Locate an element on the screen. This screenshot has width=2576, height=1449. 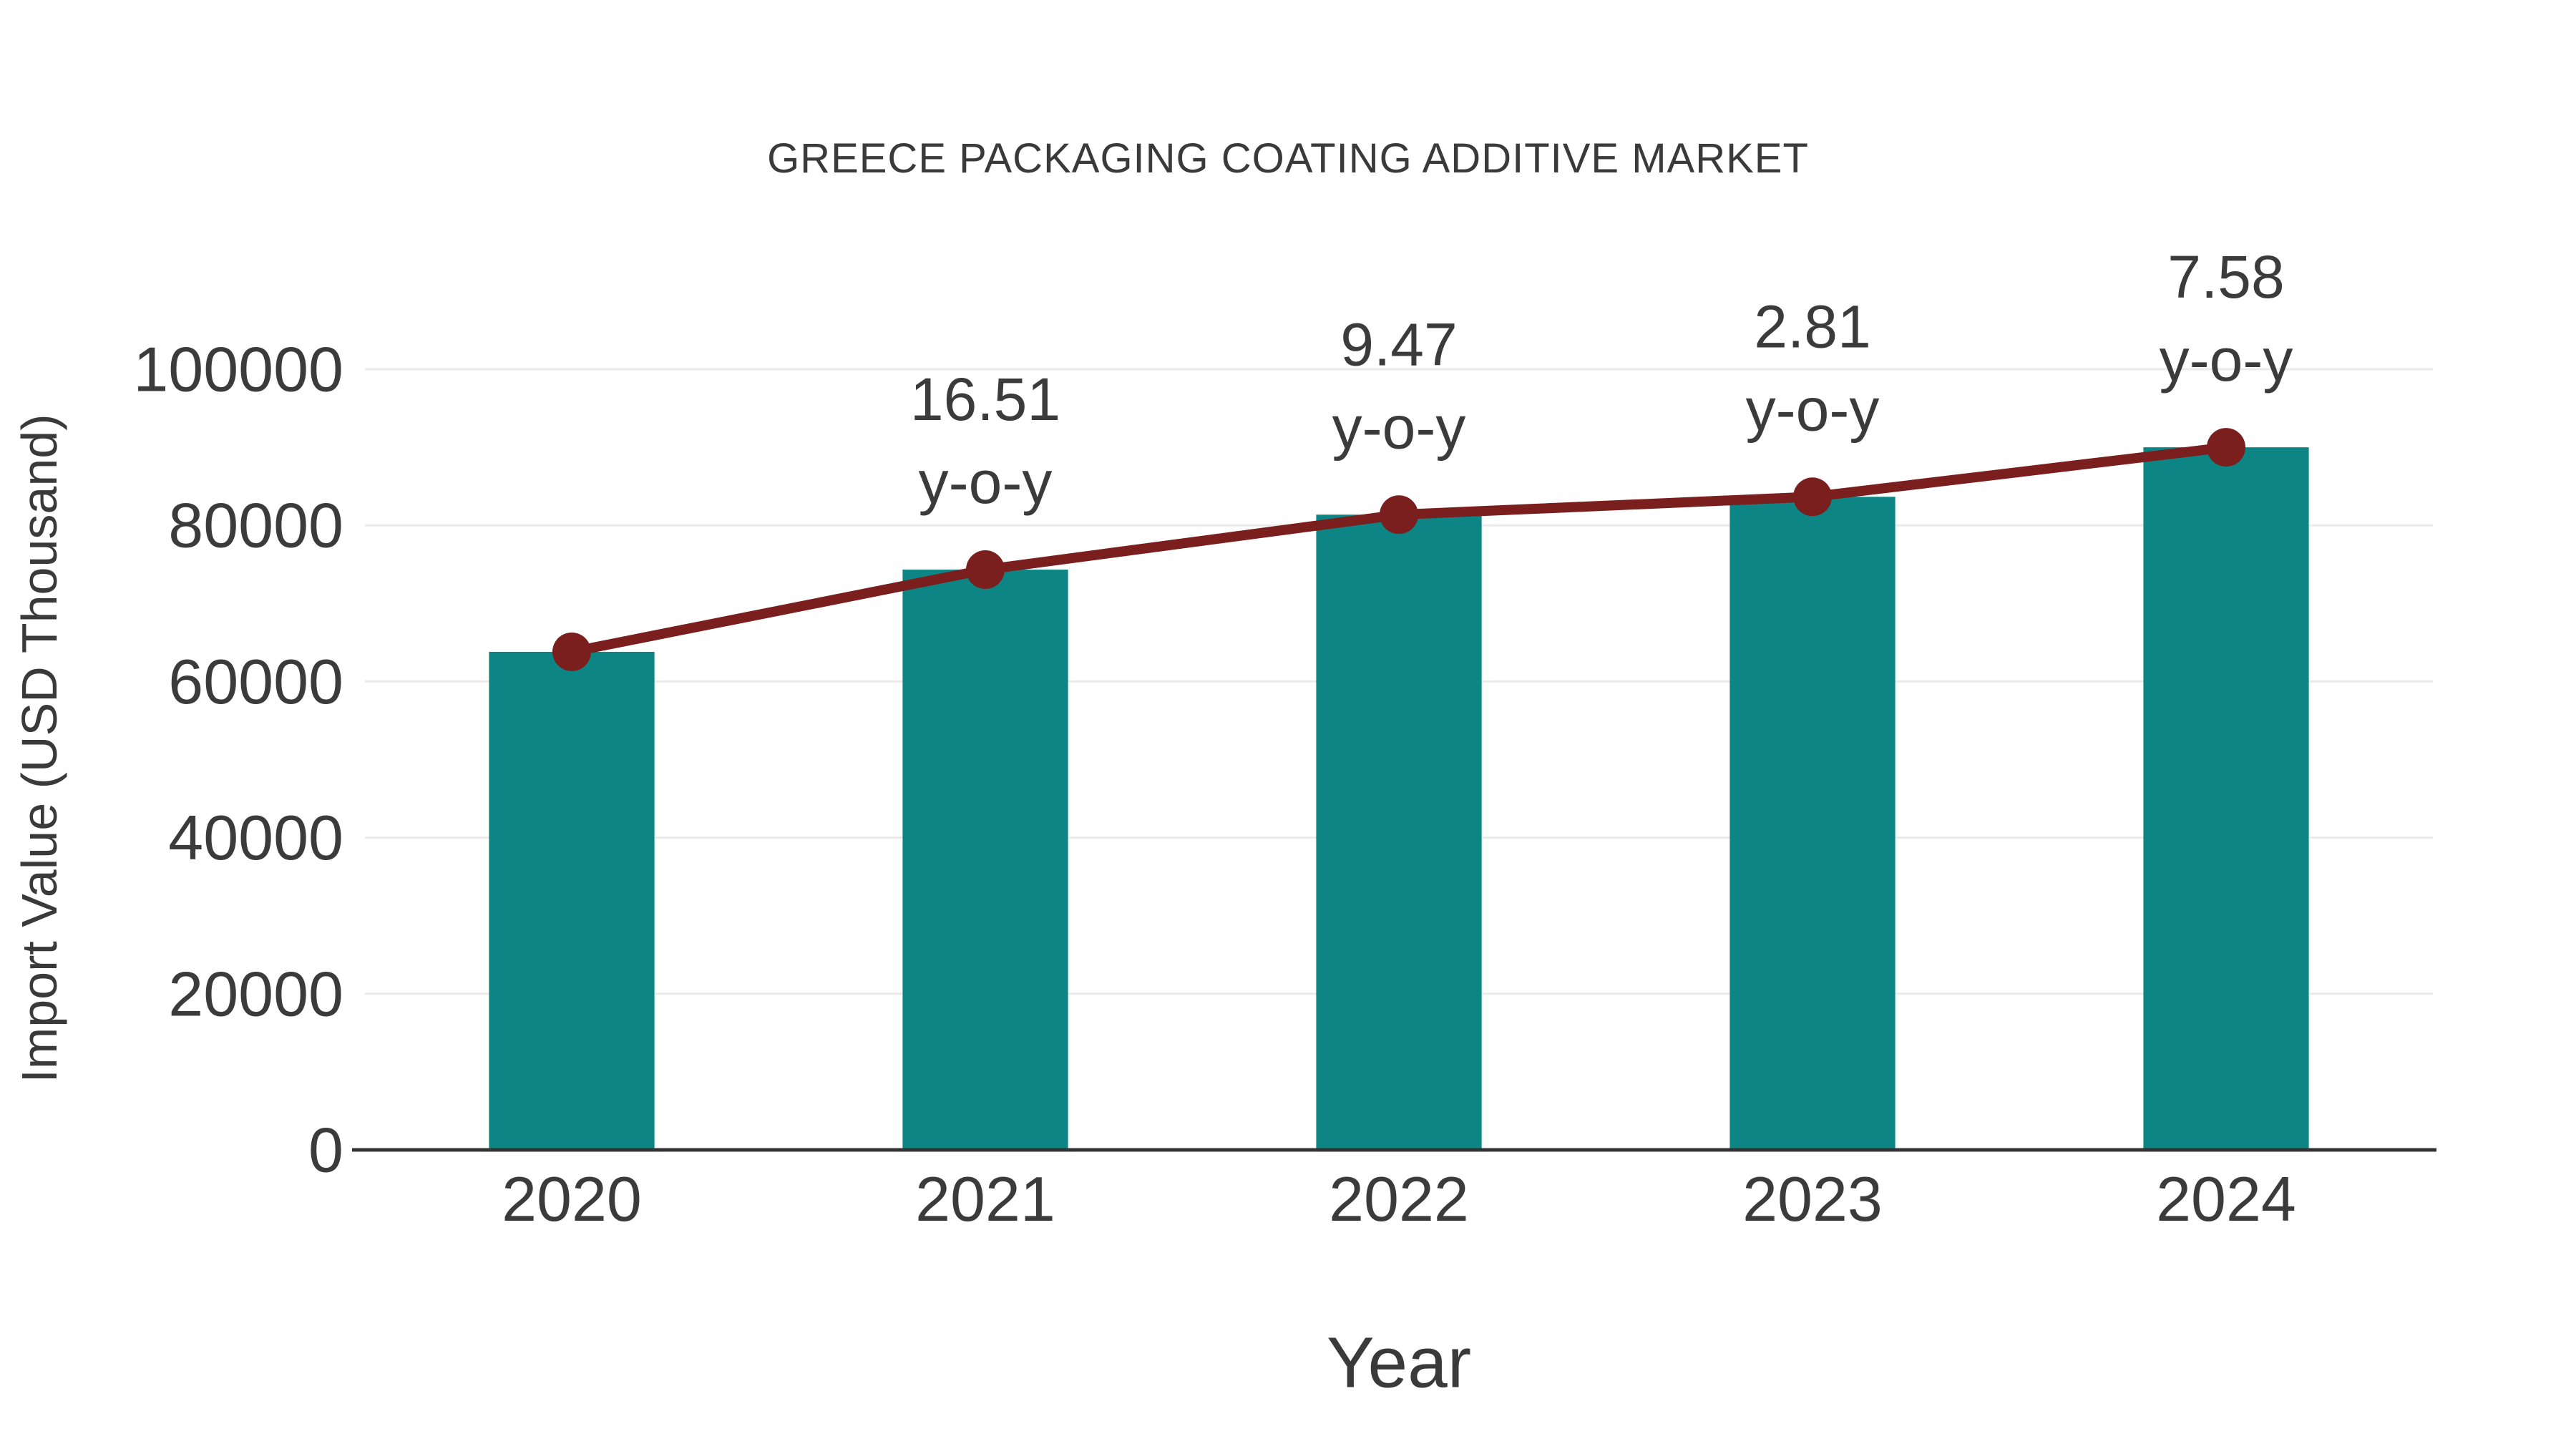
annotation-suffix-2021: y-o-y is located at coordinates (986, 482).